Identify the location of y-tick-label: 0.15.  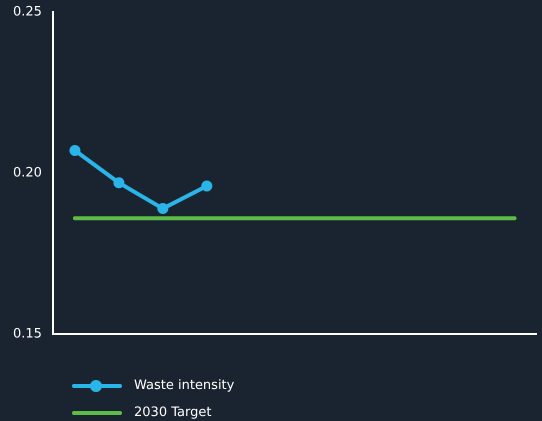
(27, 334).